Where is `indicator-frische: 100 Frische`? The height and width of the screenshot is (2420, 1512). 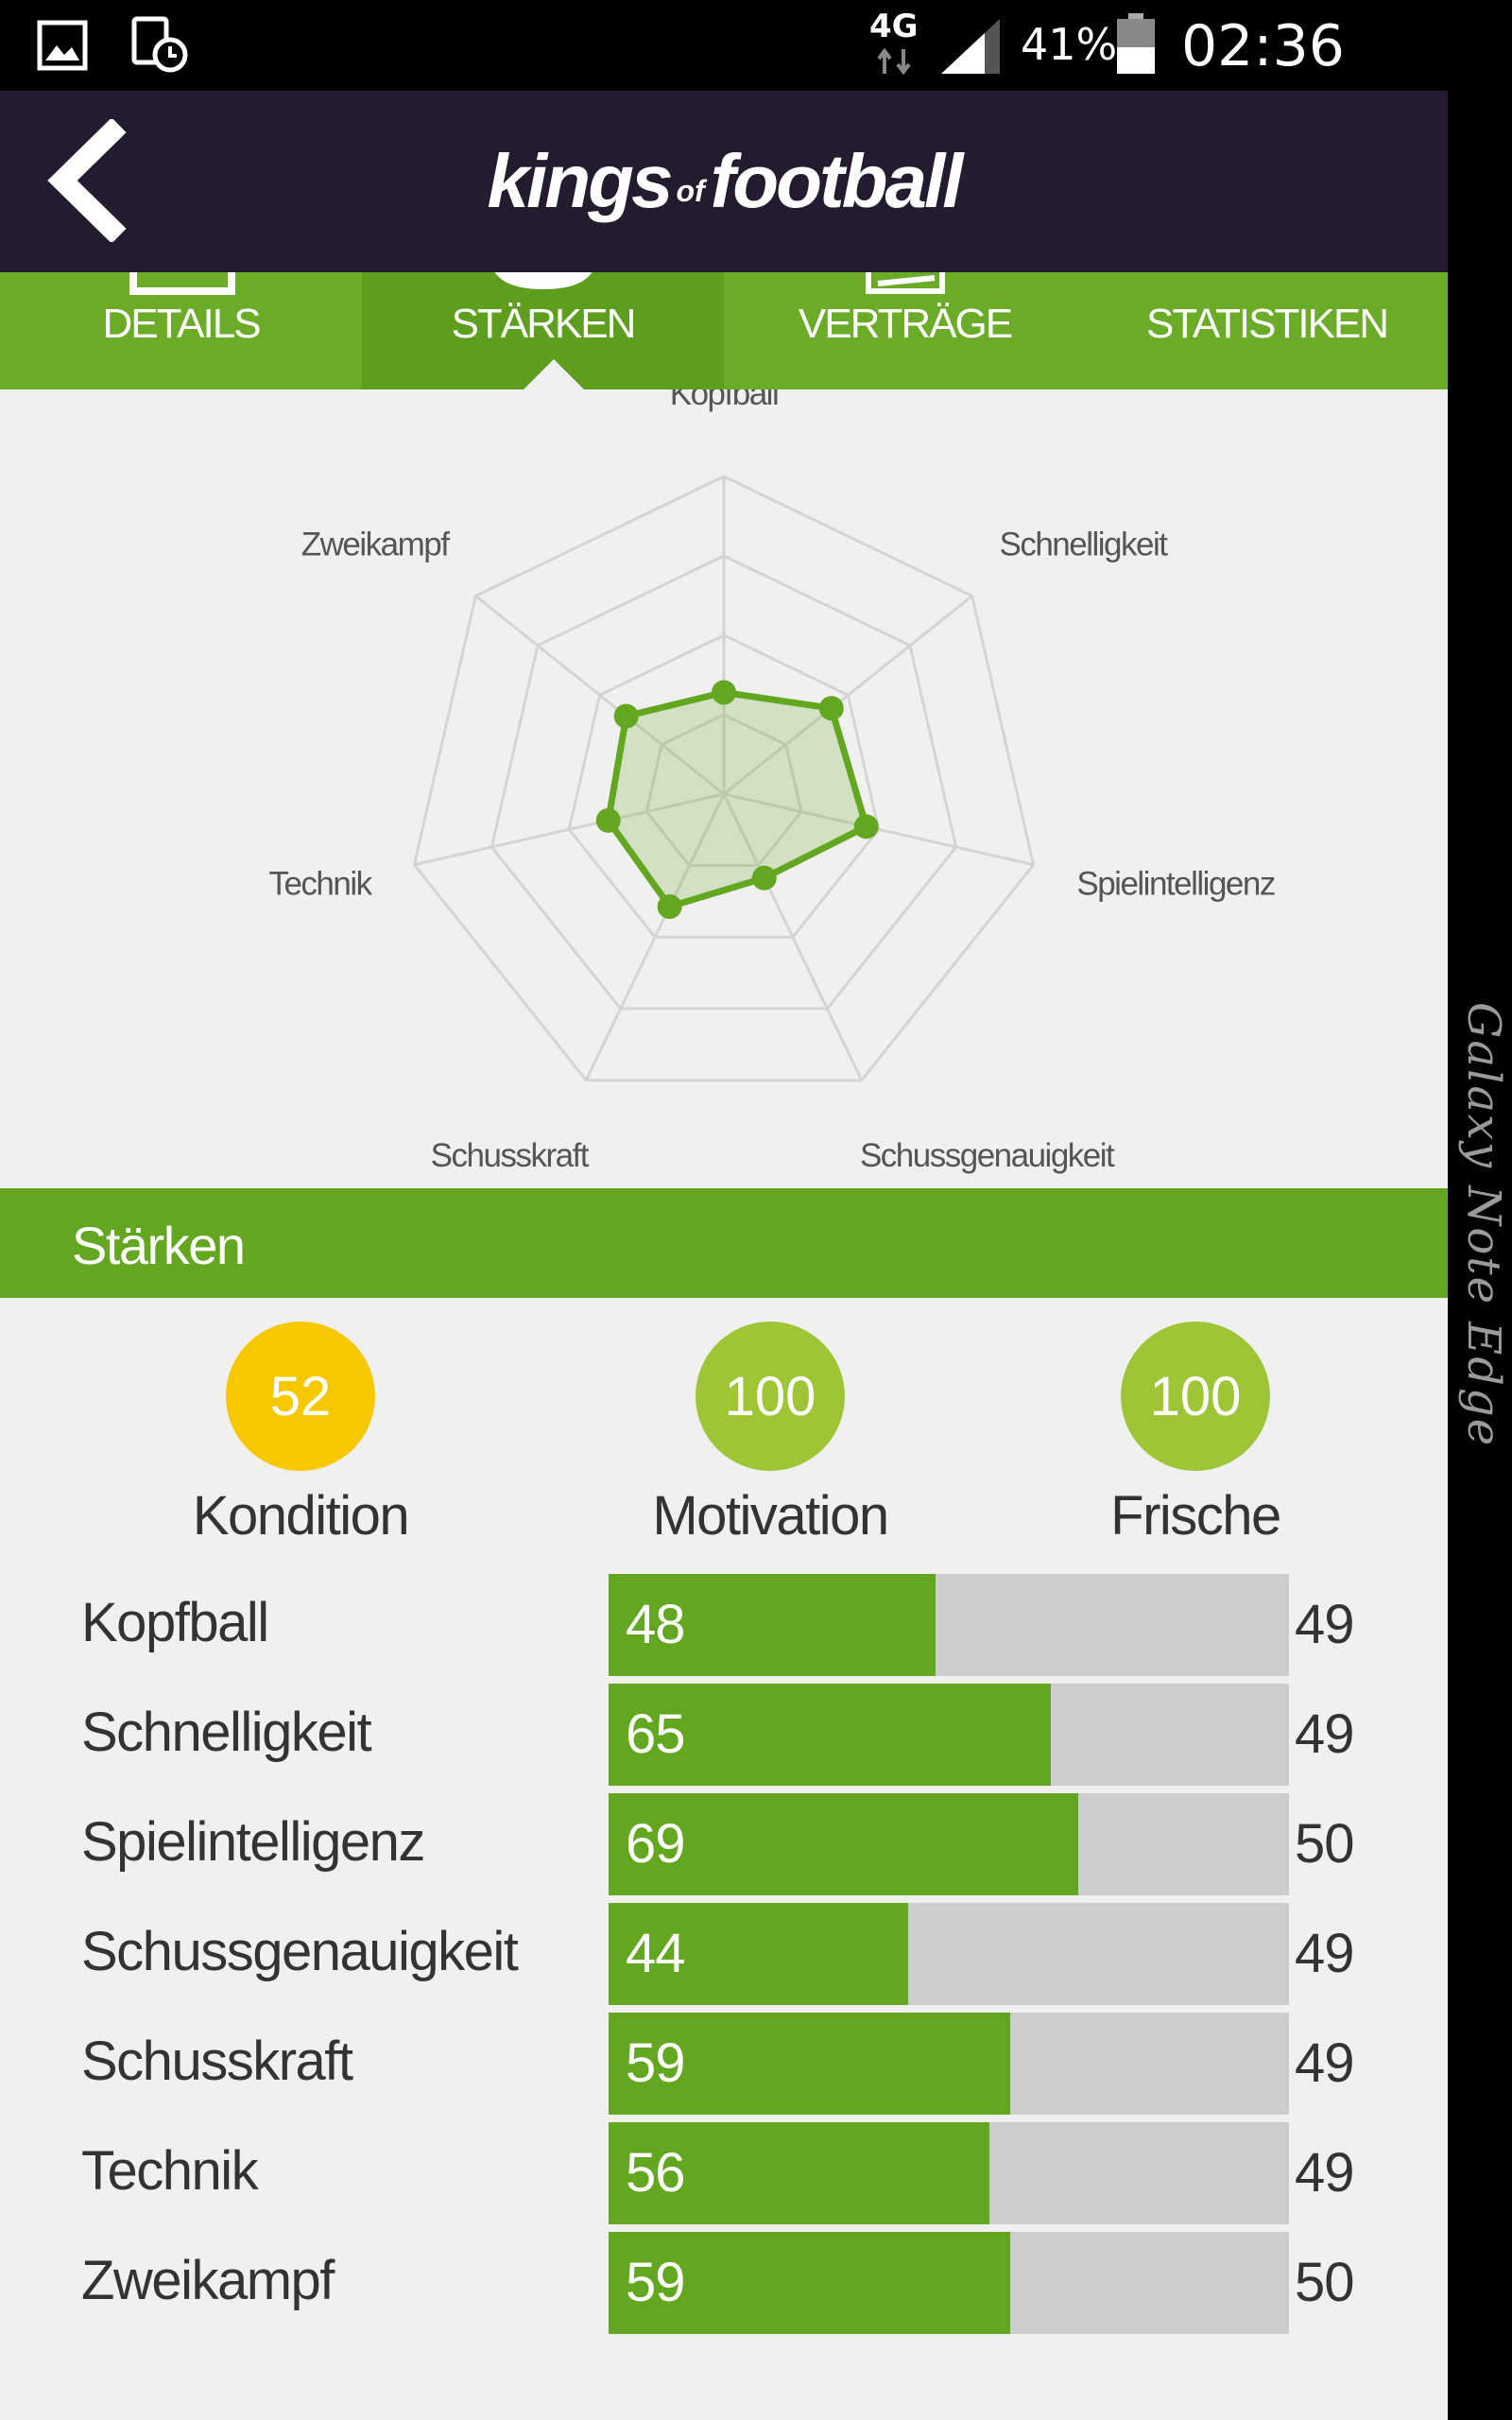 indicator-frische: 100 Frische is located at coordinates (1195, 1434).